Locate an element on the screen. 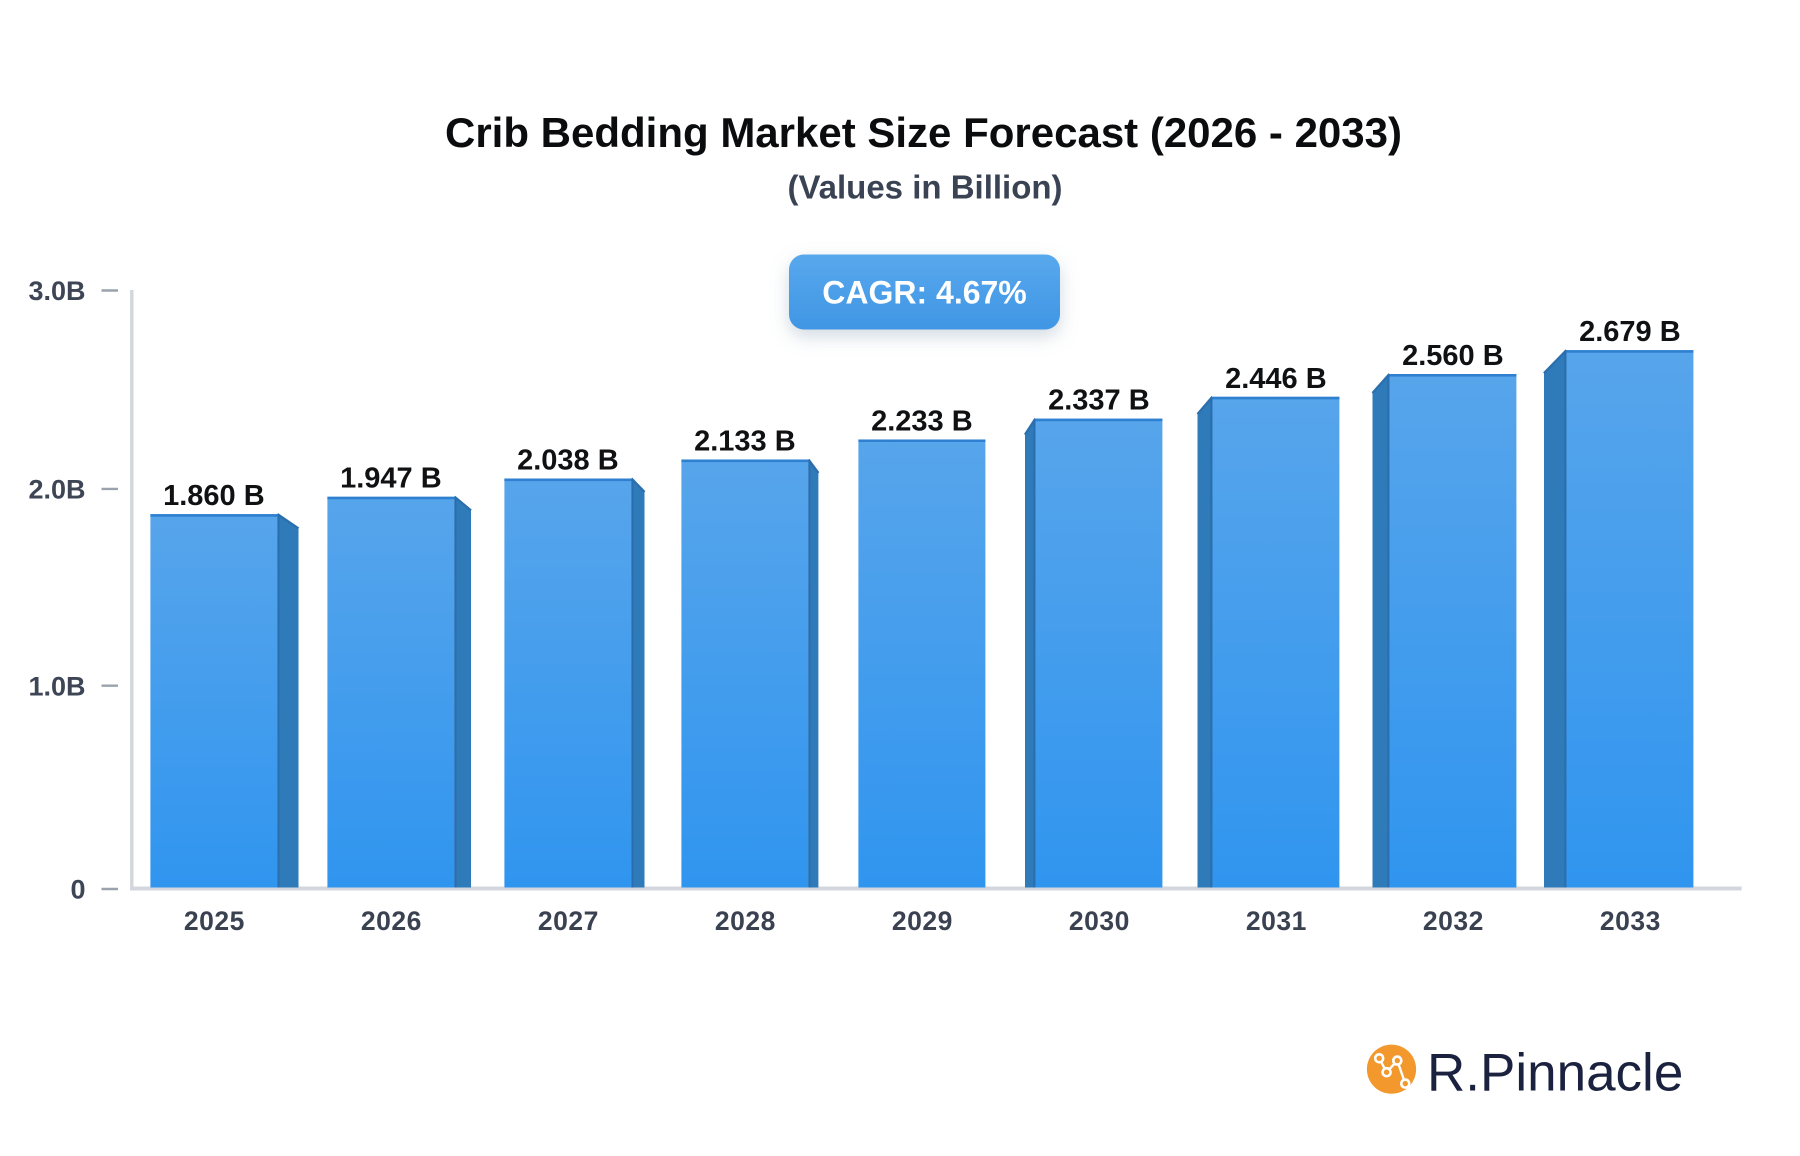  bar-value-label: 1.860 B is located at coordinates (214, 496).